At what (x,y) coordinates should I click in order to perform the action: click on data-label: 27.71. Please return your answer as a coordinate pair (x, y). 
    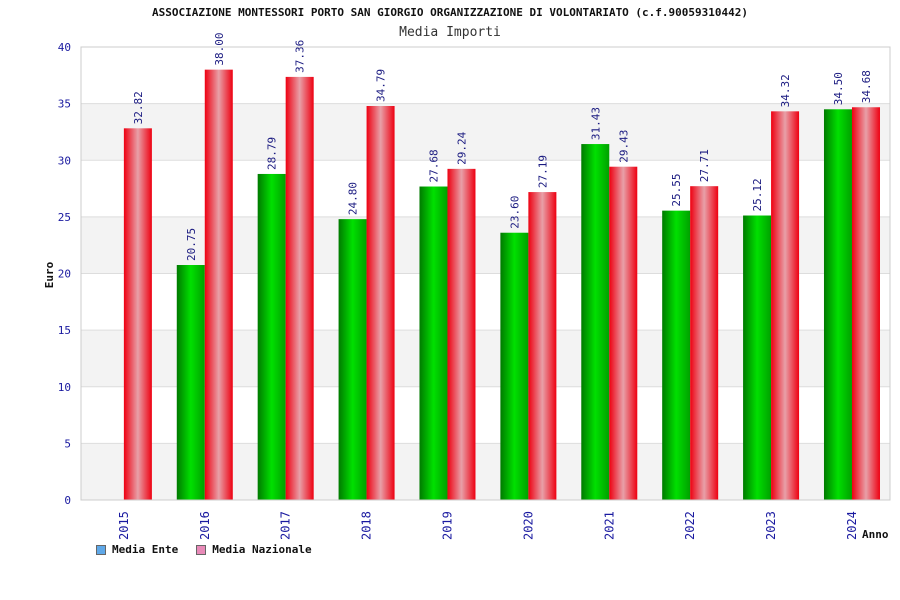
    Looking at the image, I should click on (704, 165).